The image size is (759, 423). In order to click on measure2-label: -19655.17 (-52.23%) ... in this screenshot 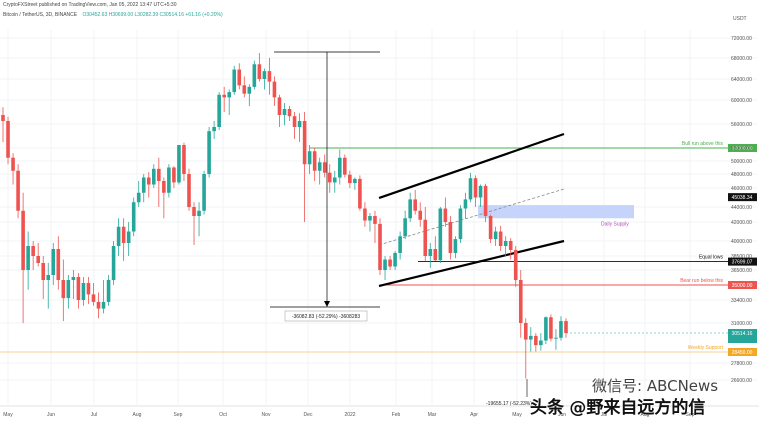, I will do `click(511, 404)`.